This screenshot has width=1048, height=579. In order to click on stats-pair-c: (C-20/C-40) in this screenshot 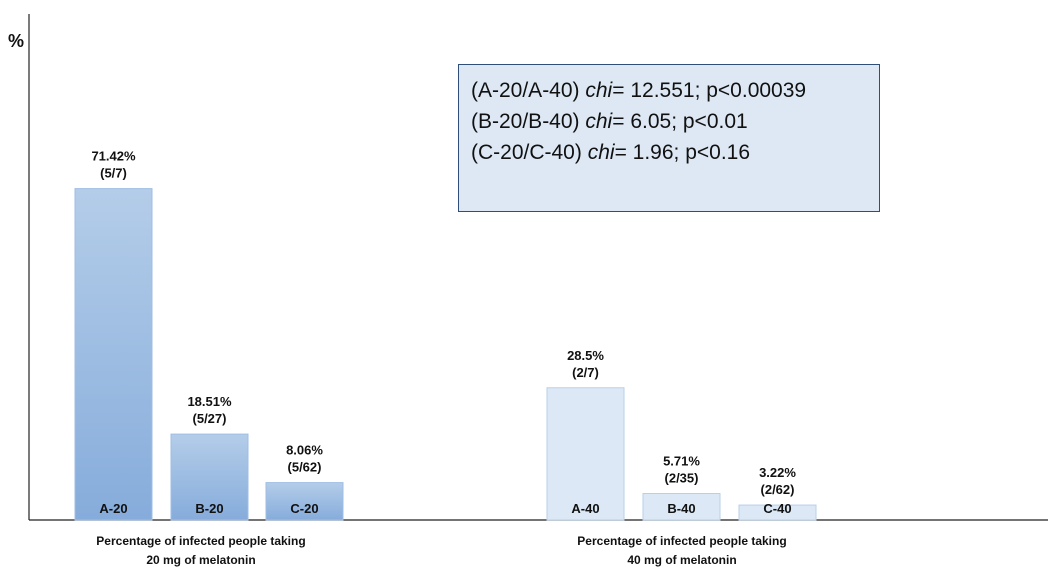, I will do `click(529, 152)`.